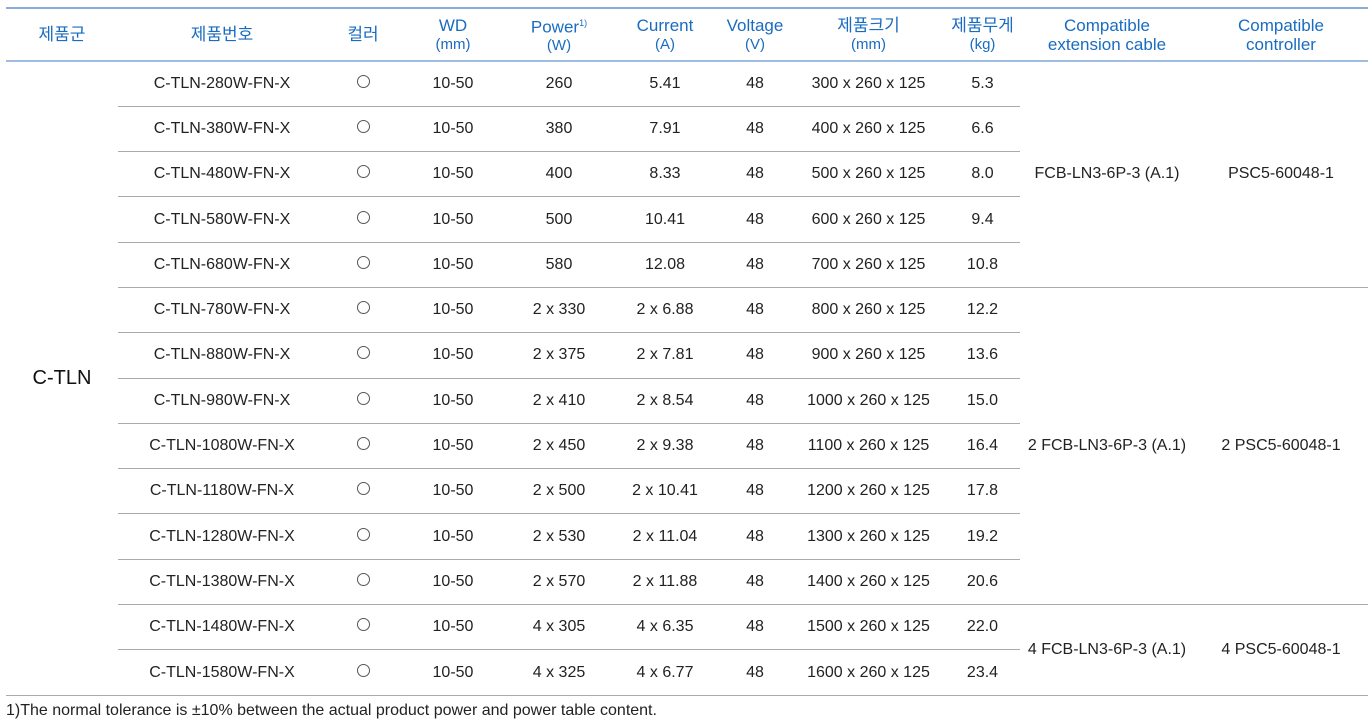 The width and height of the screenshot is (1372, 728). What do you see at coordinates (1107, 446) in the screenshot?
I see `cell-compatible-cable: 2 FCB-LN3-6P-3 (A.1)` at bounding box center [1107, 446].